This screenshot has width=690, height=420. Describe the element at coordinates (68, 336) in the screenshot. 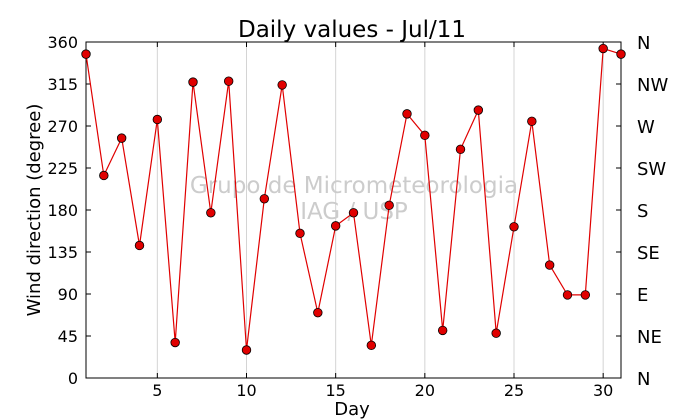

I see `y-tick-label: 45` at that location.